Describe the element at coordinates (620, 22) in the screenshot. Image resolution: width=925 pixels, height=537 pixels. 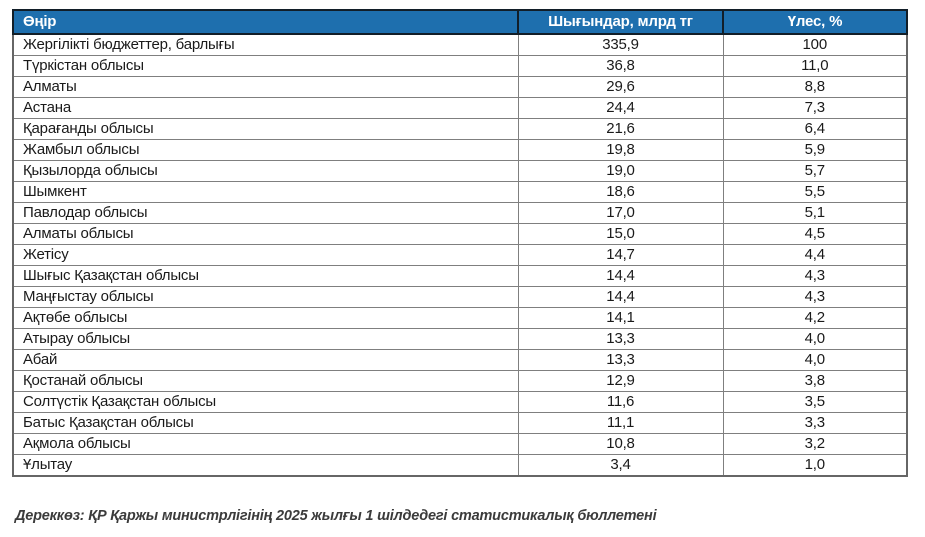
I see `column-header-spending: Шығындар, млрд тг` at that location.